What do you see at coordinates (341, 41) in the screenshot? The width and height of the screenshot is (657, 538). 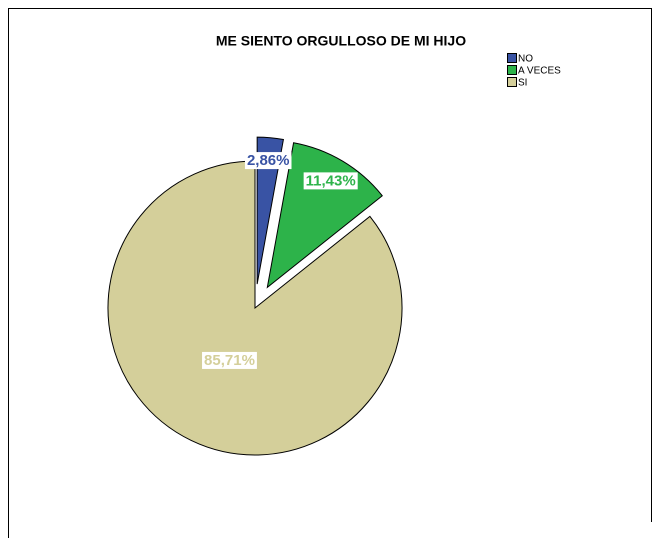 I see `chart-title: ME SIENTO ORGULLOSO DE MI HIJO` at bounding box center [341, 41].